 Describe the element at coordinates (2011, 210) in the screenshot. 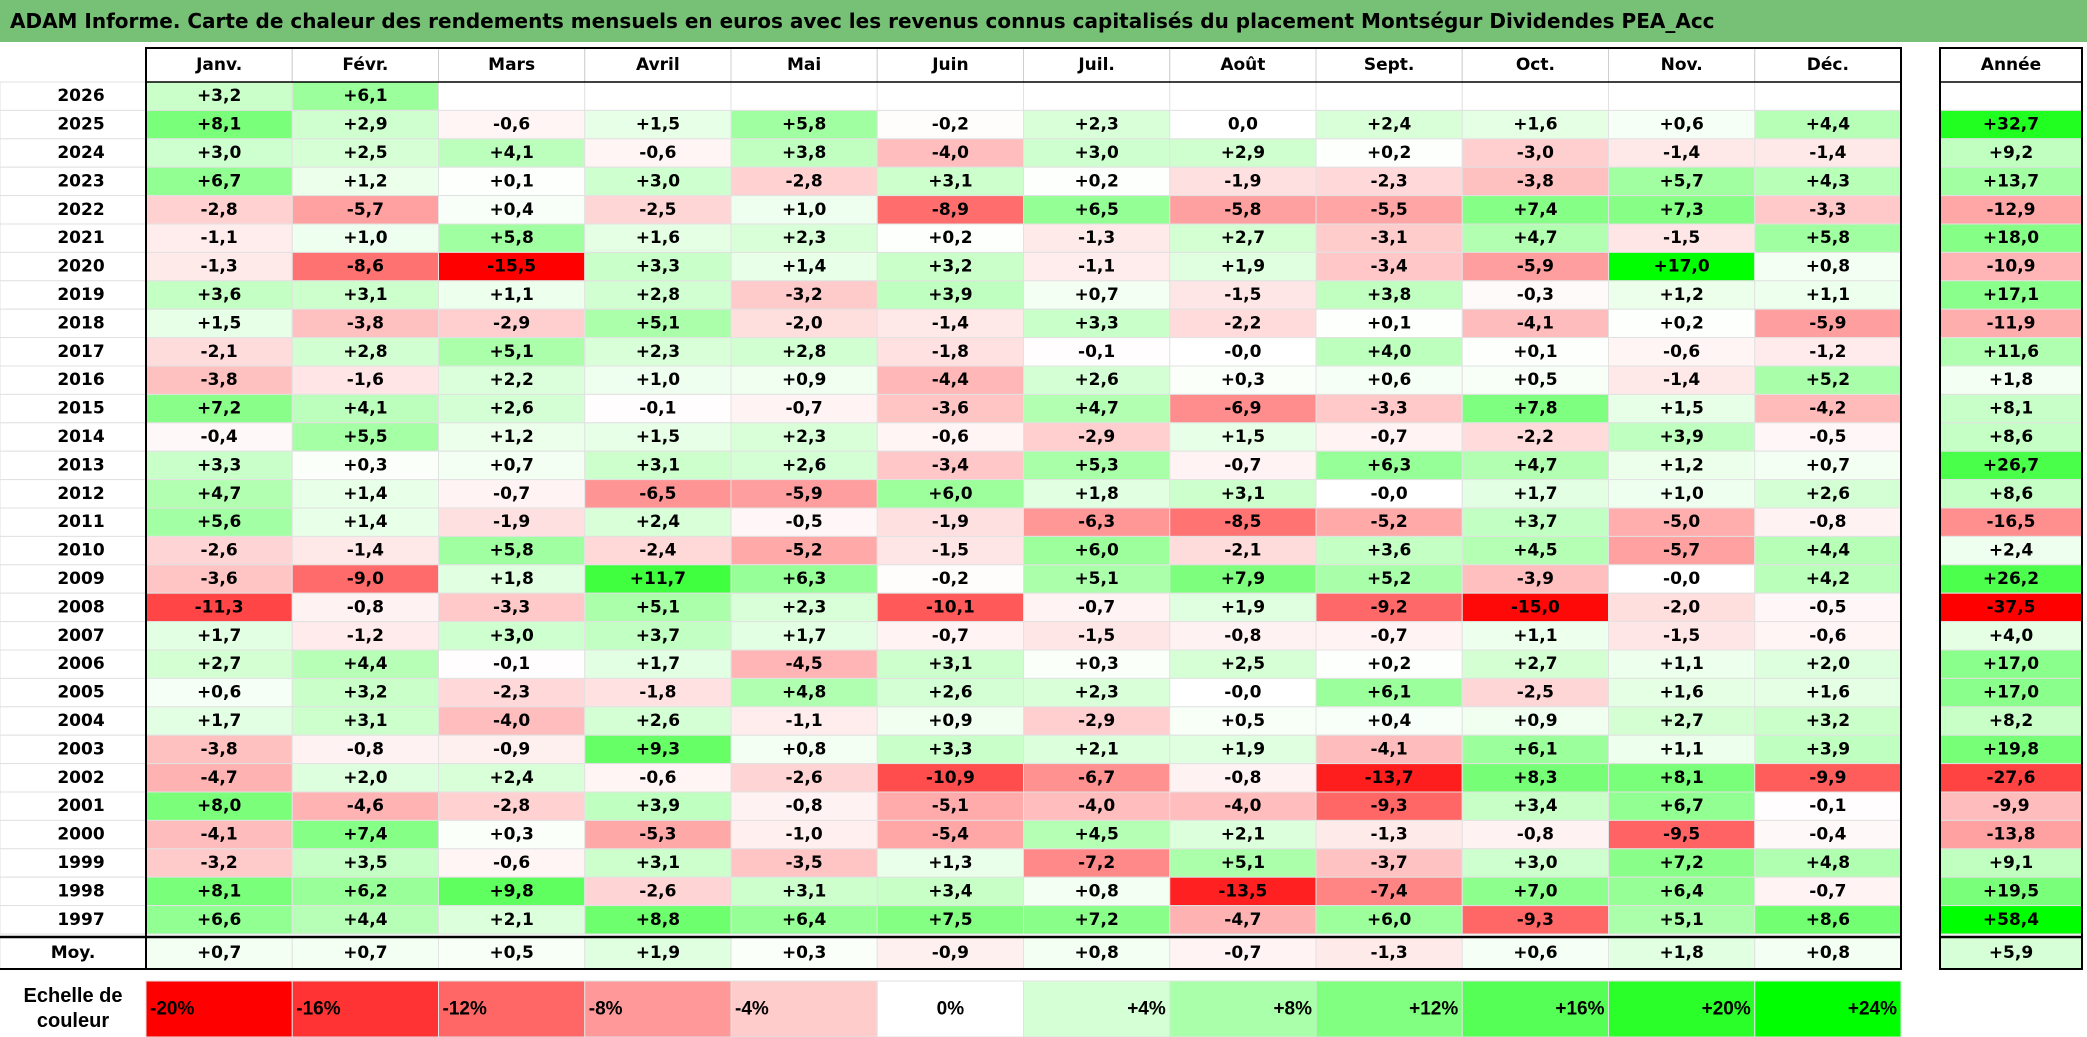

I see `annual-cell-value: -12,9` at that location.